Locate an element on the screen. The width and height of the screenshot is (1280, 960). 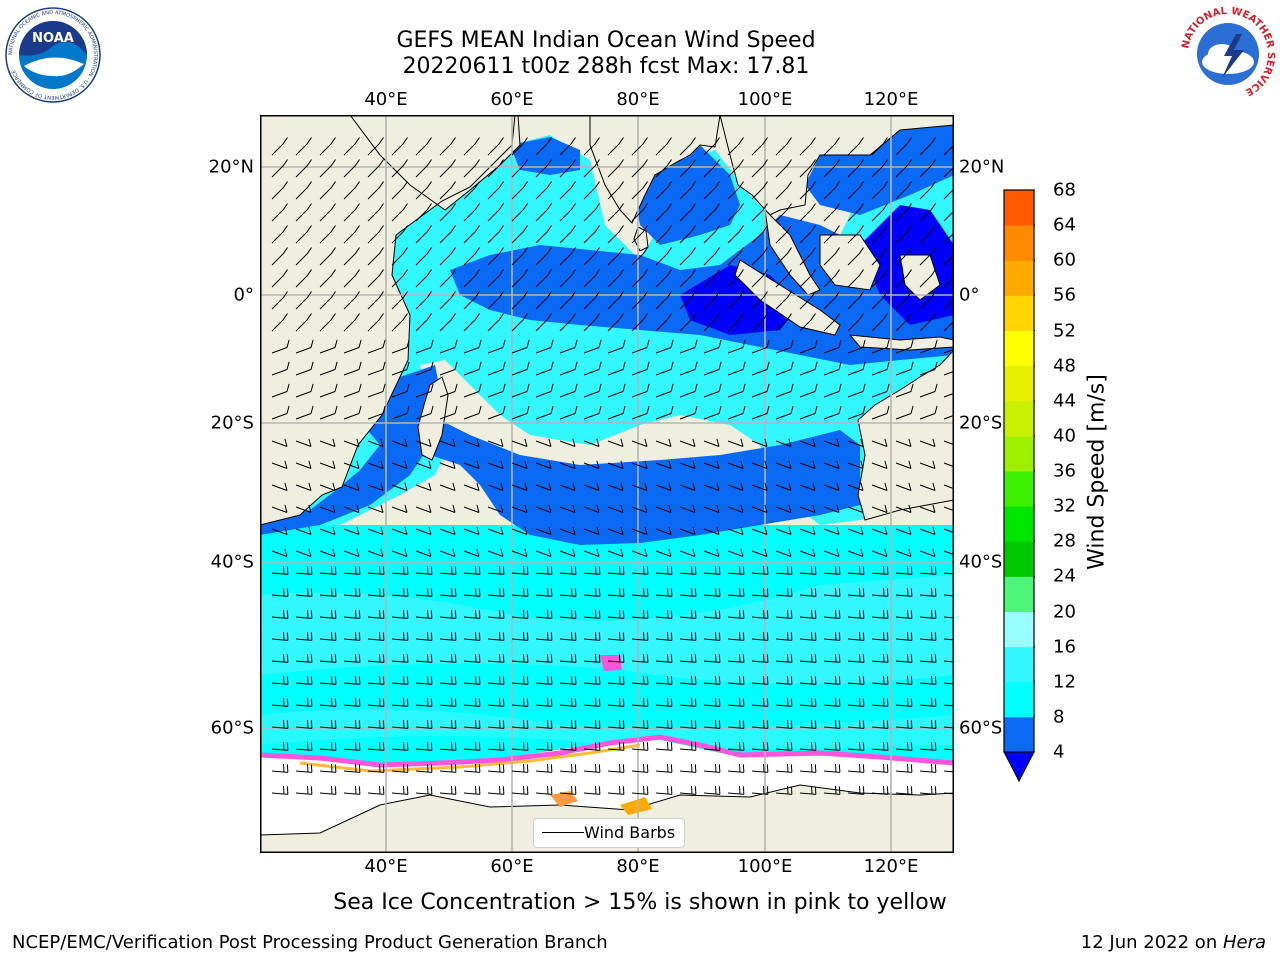
colorbar-tick-label: 32 is located at coordinates (1064, 506).